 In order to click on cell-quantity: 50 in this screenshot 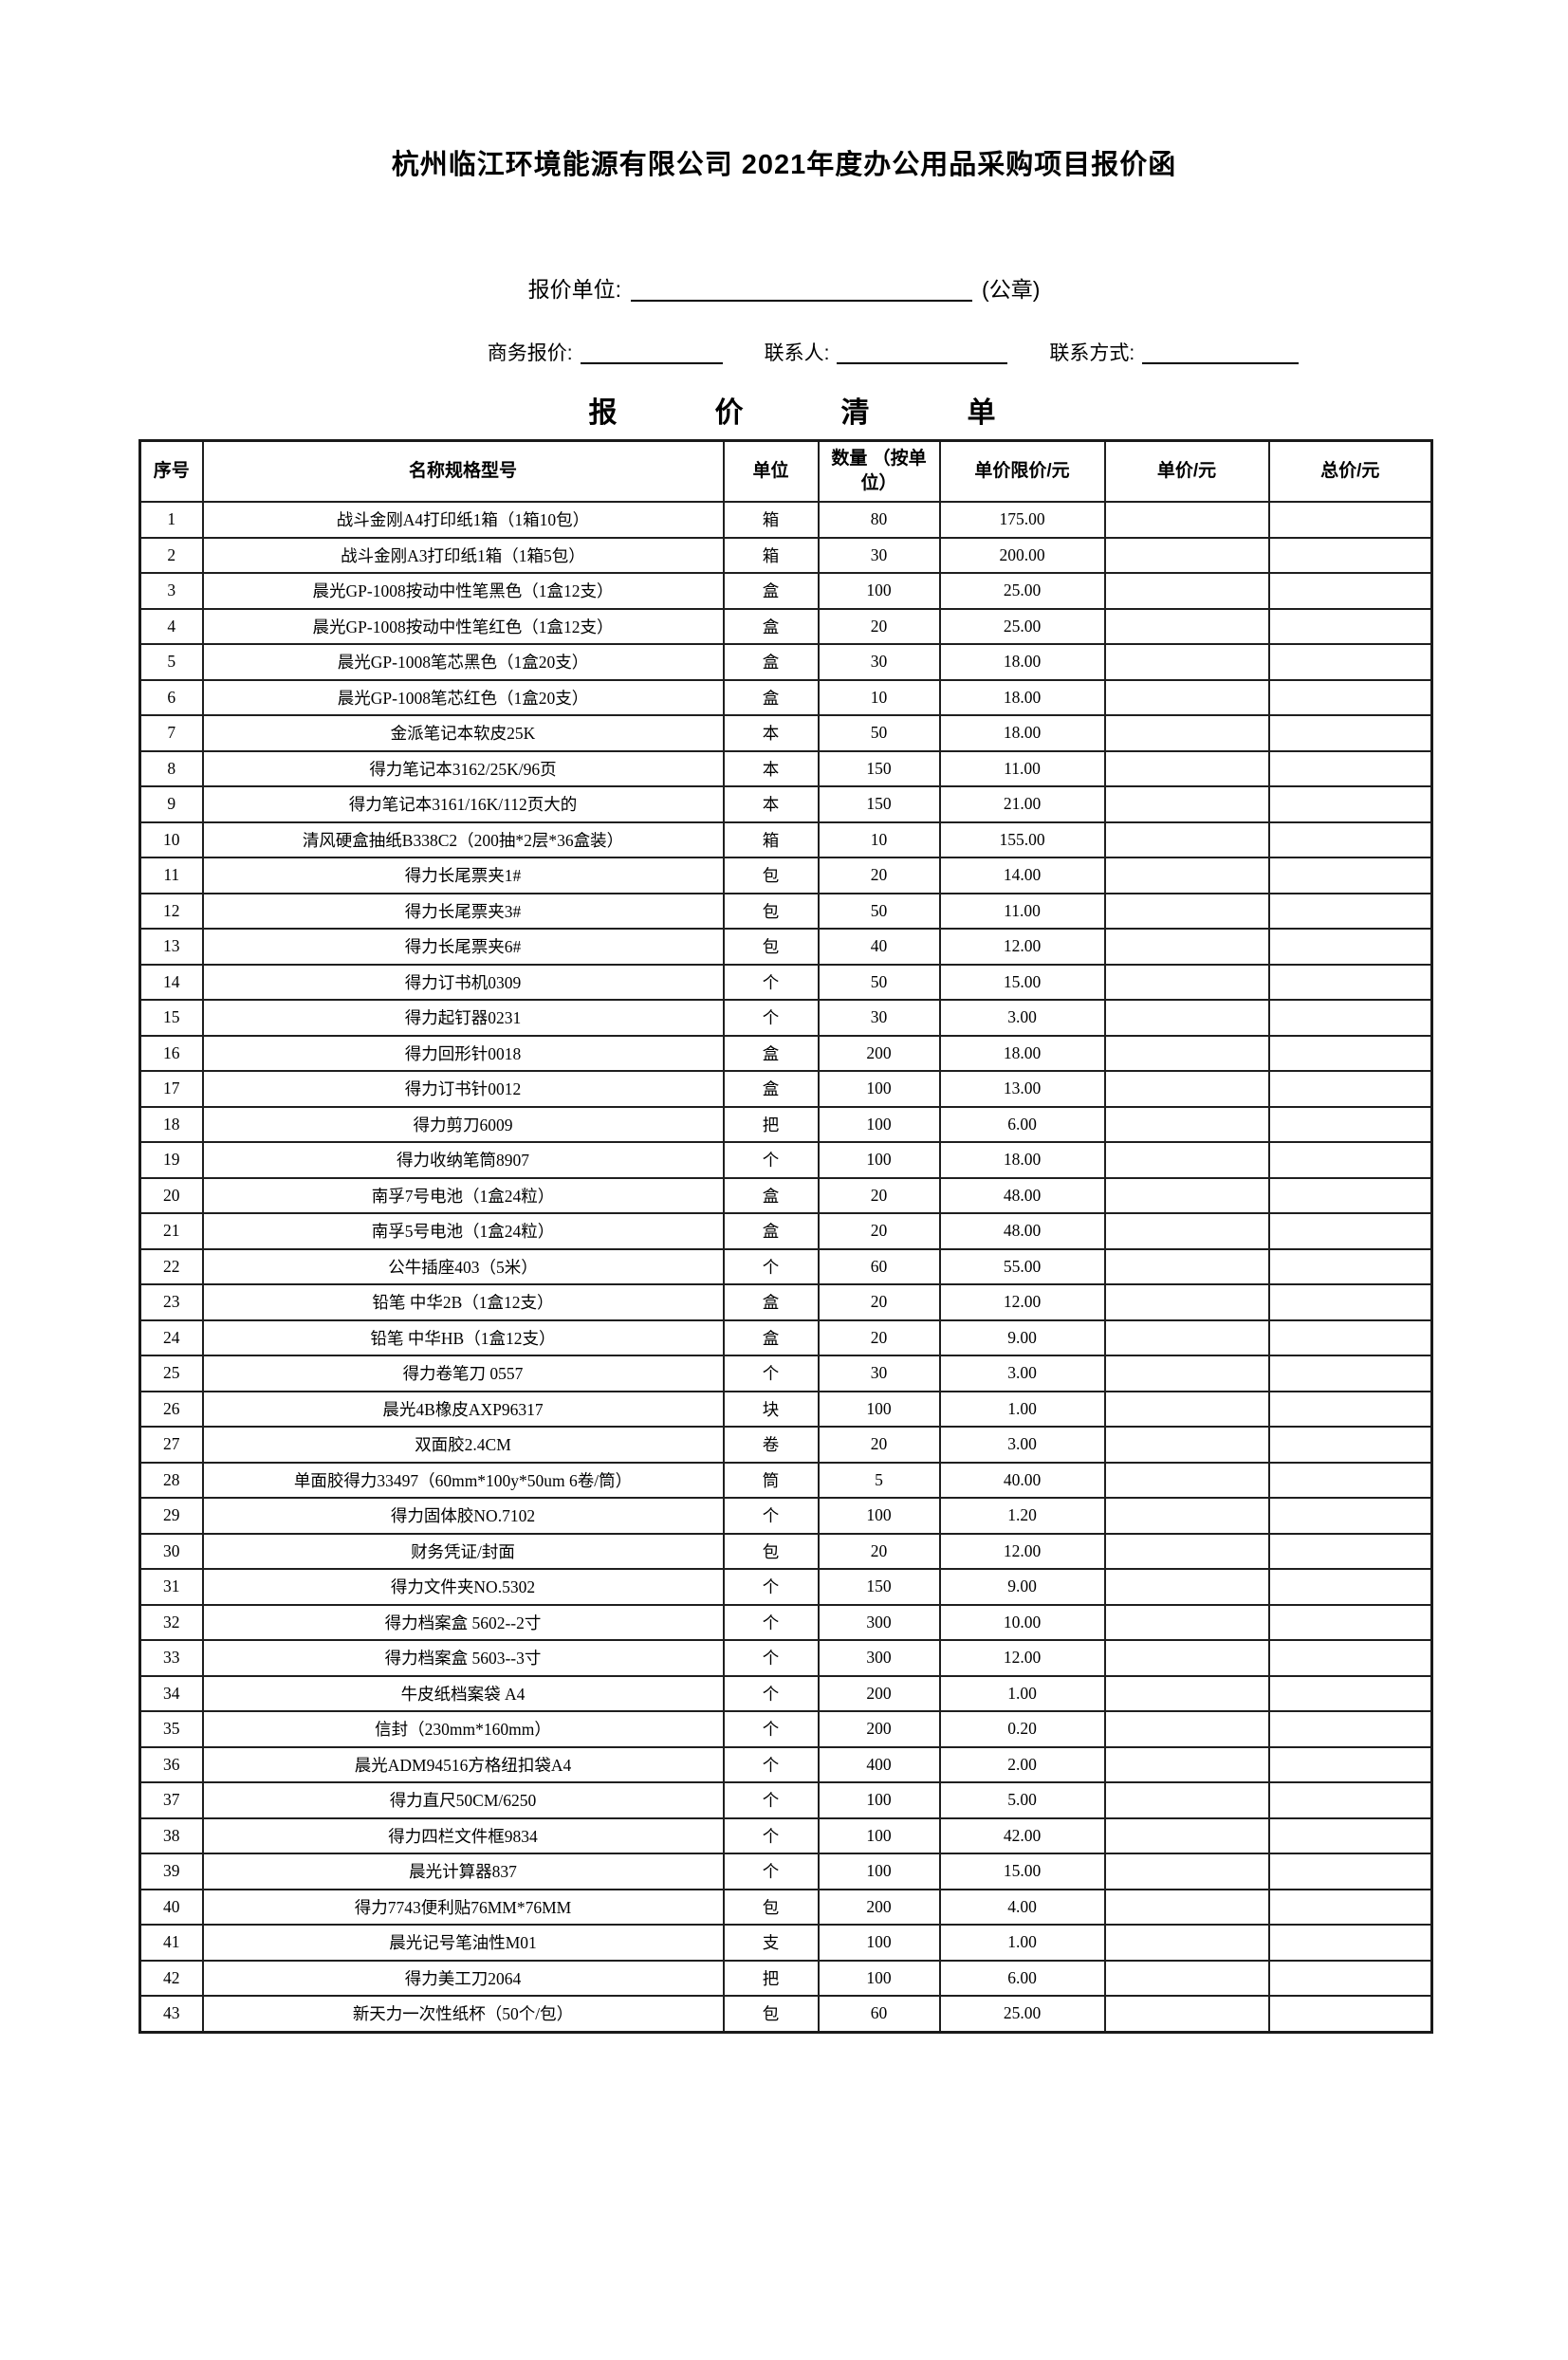, I will do `click(879, 982)`.